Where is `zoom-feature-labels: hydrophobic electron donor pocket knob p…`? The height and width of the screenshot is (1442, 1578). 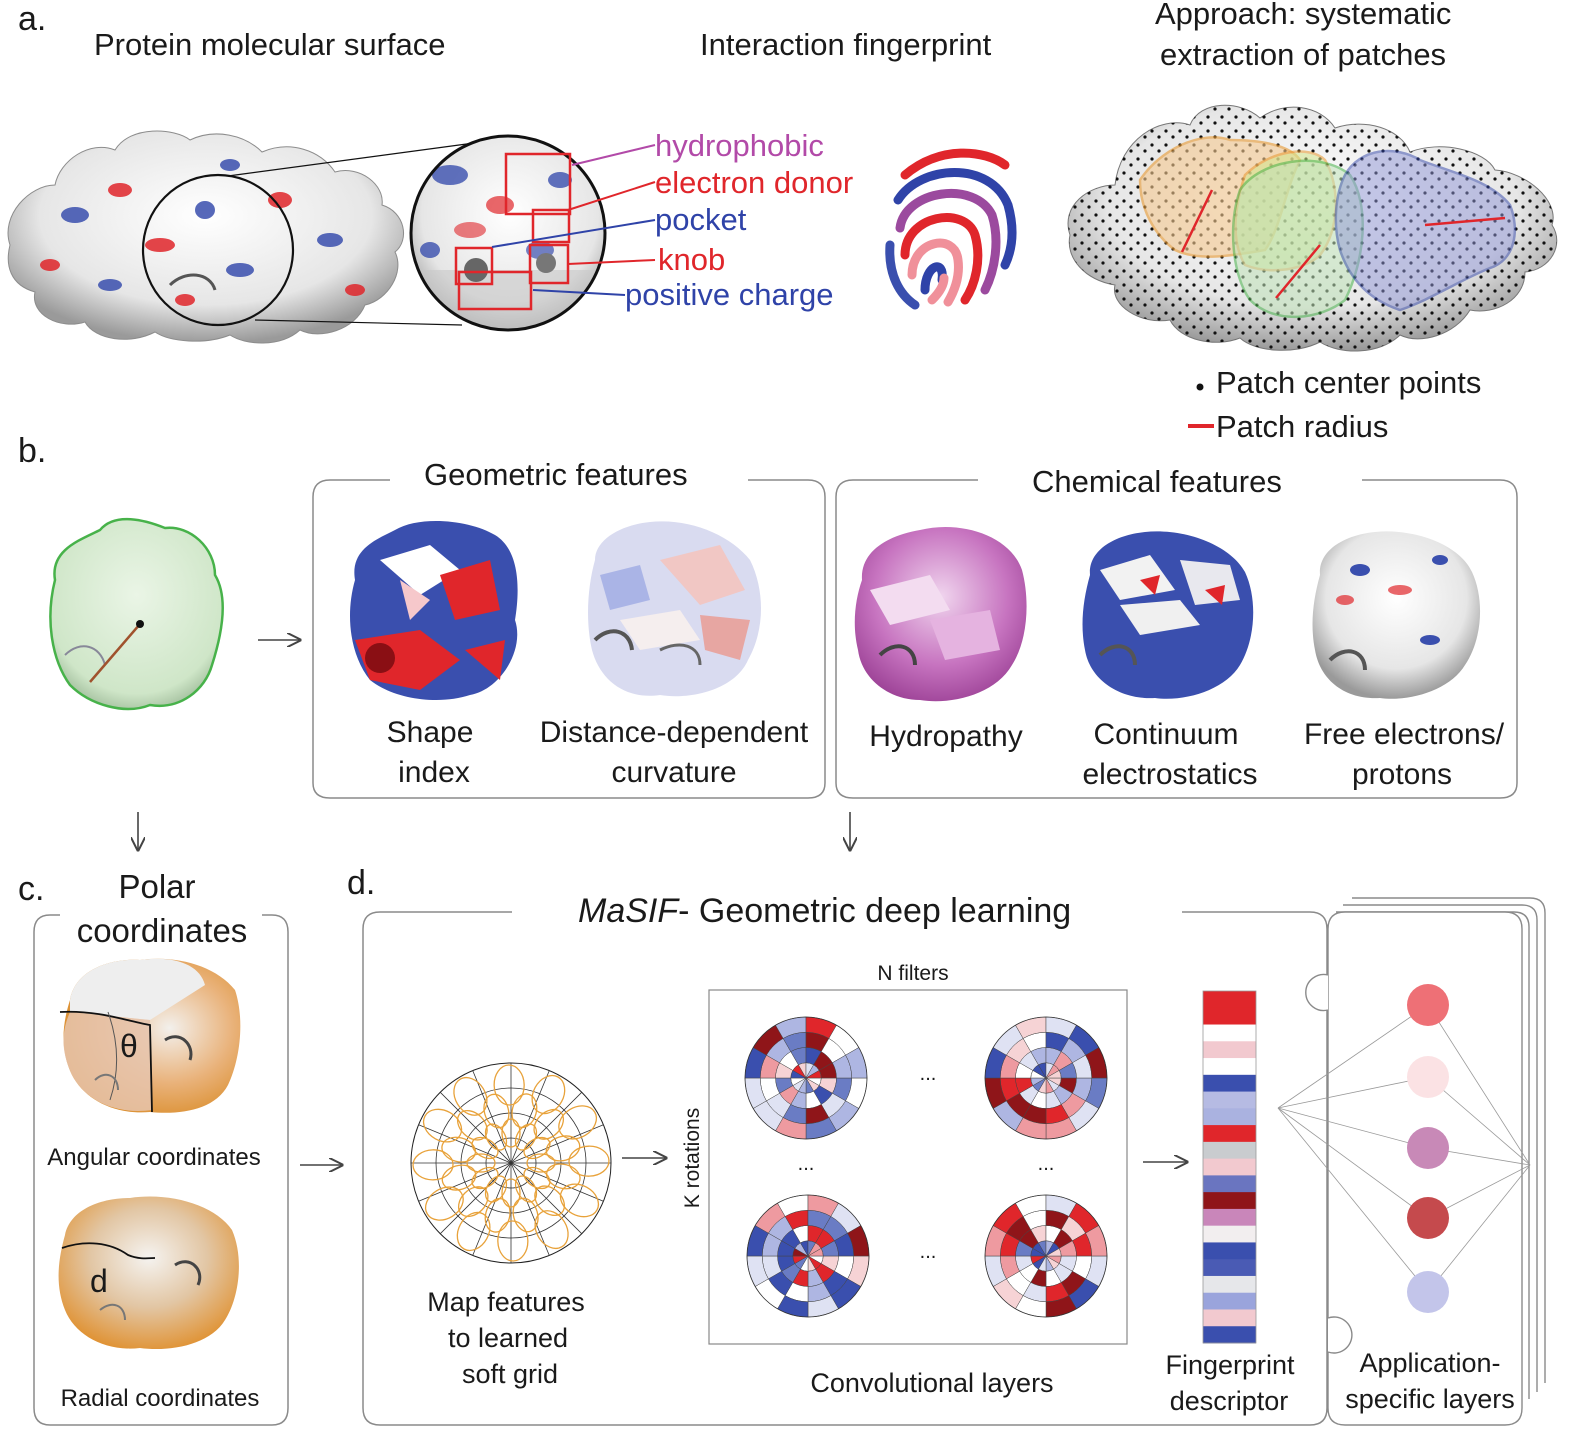
zoom-feature-labels: hydrophobic electron donor pocket knob p… is located at coordinates (739, 220).